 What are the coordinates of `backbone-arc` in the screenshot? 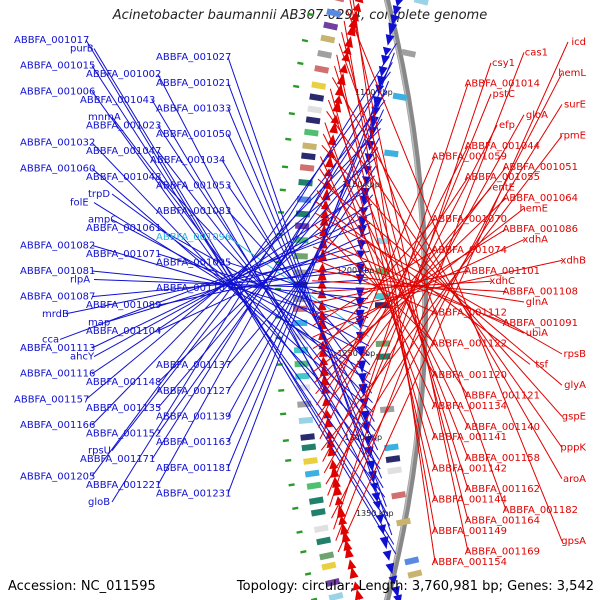 It's located at (406, 300).